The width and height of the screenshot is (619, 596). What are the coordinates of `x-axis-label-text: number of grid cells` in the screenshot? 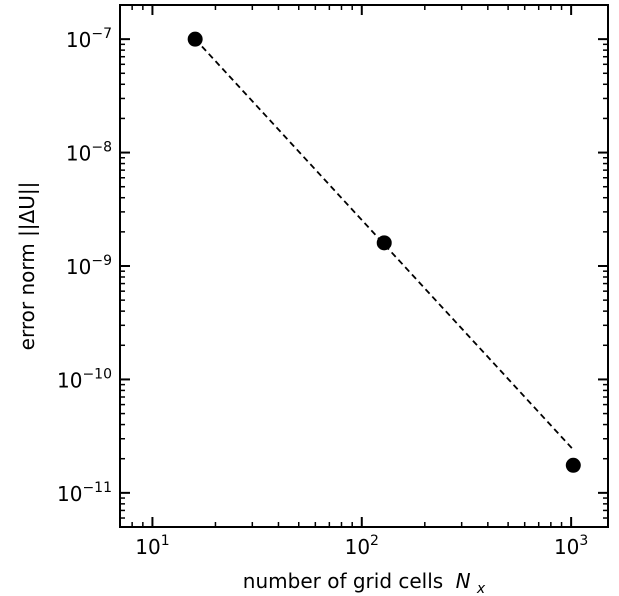 It's located at (343, 581).